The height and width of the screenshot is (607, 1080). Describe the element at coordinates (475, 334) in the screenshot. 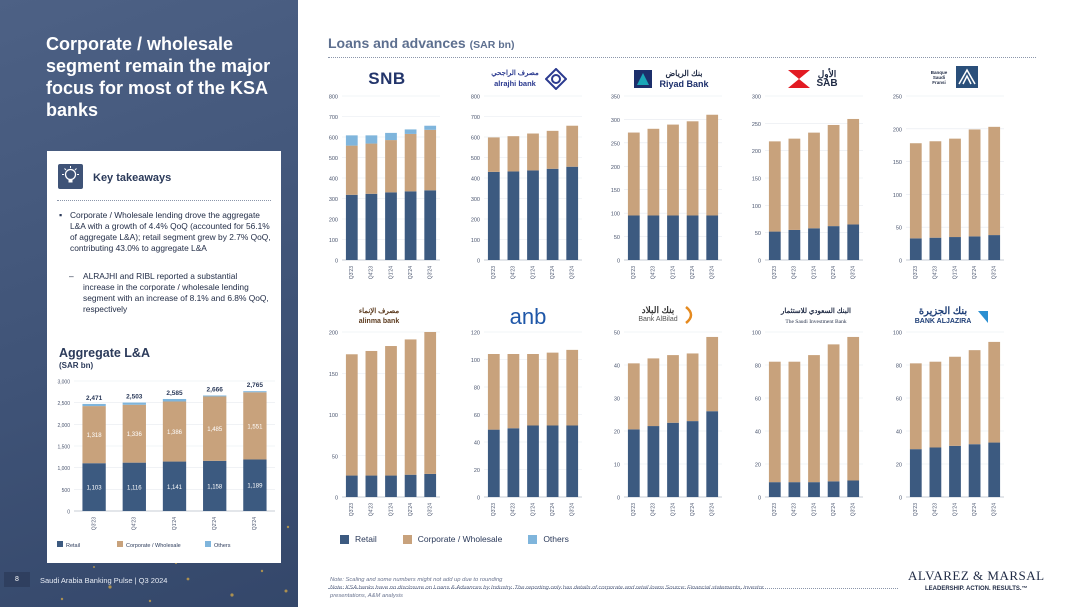

I see `y-tick-label: 120` at that location.